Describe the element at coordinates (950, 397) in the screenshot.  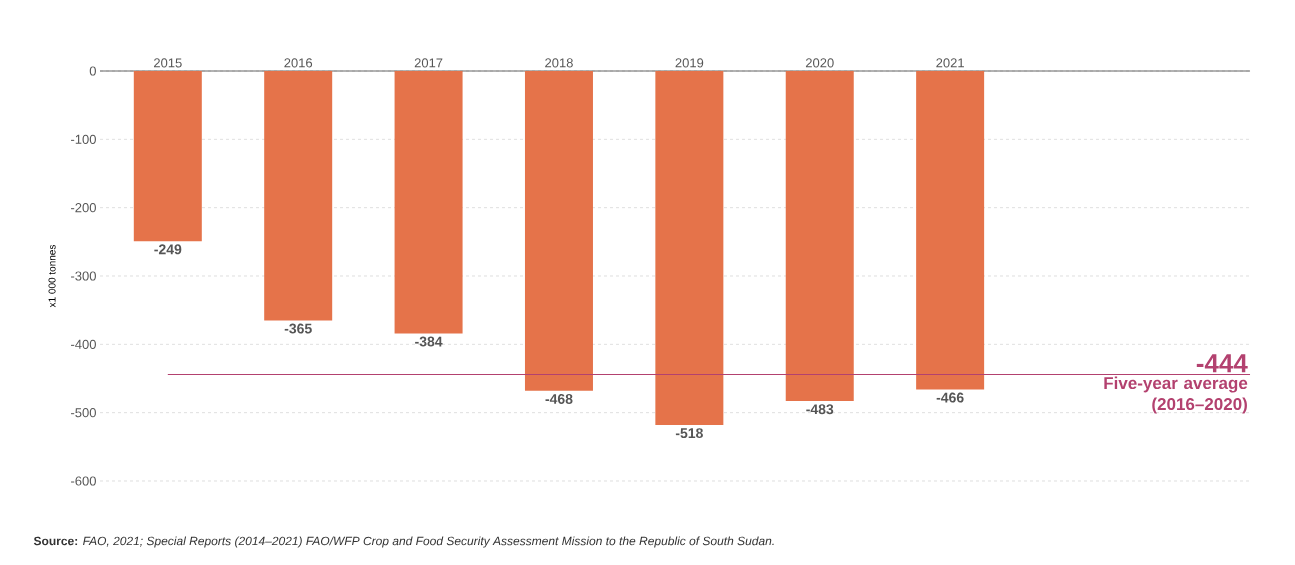
I see `data-label: -466` at that location.